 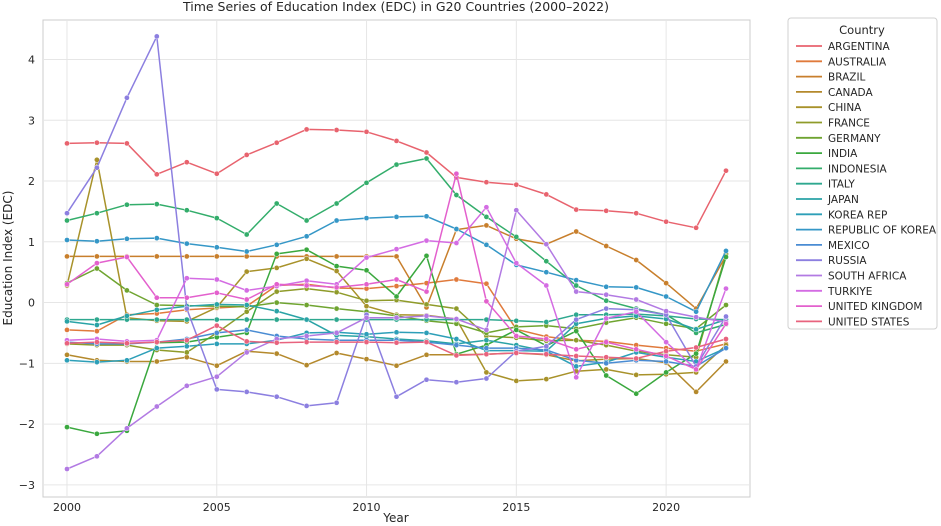 What do you see at coordinates (31, 242) in the screenshot?
I see `y-tick-label: 1` at bounding box center [31, 242].